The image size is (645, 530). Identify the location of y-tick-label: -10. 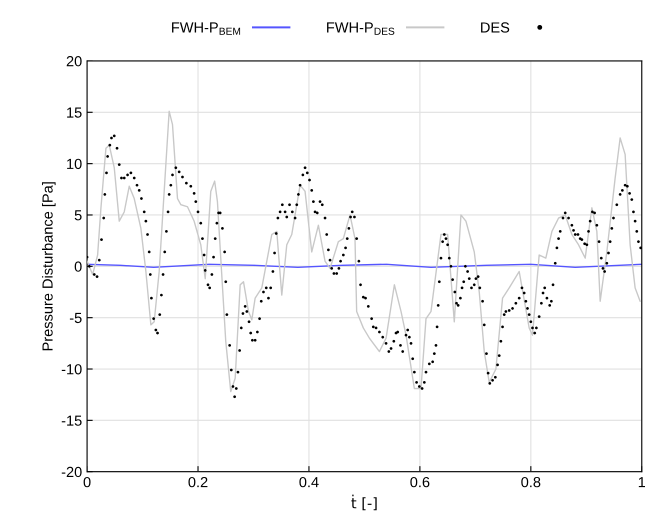
(72, 369).